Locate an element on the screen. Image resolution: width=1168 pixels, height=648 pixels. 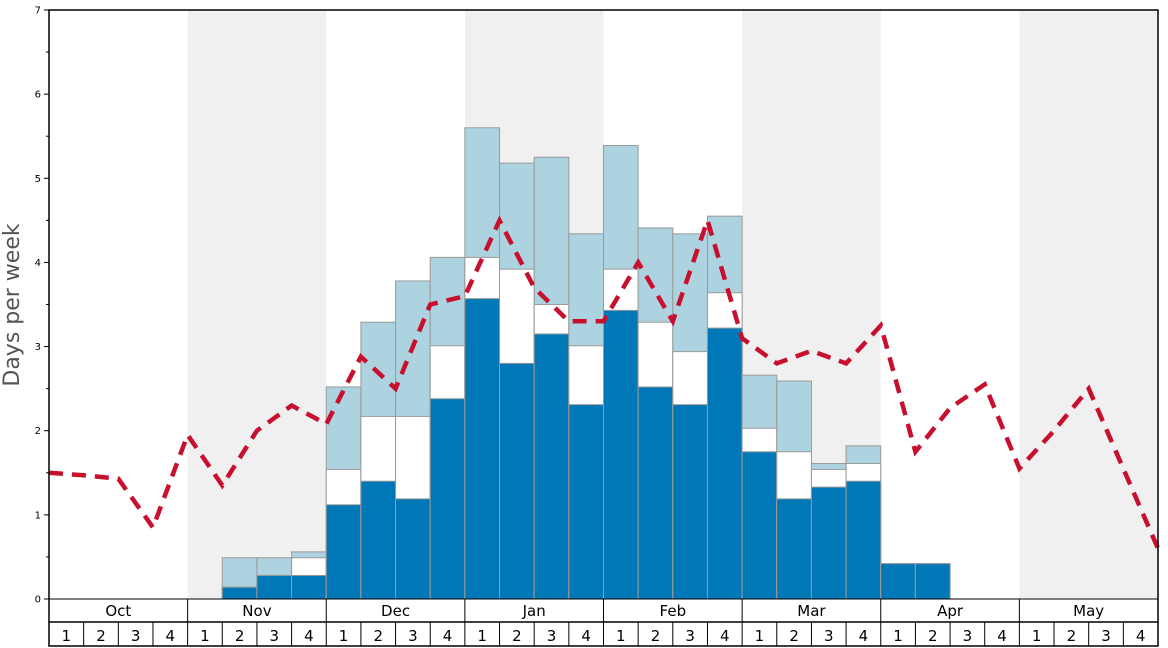
week-label-feb-3: 3 is located at coordinates (690, 636).